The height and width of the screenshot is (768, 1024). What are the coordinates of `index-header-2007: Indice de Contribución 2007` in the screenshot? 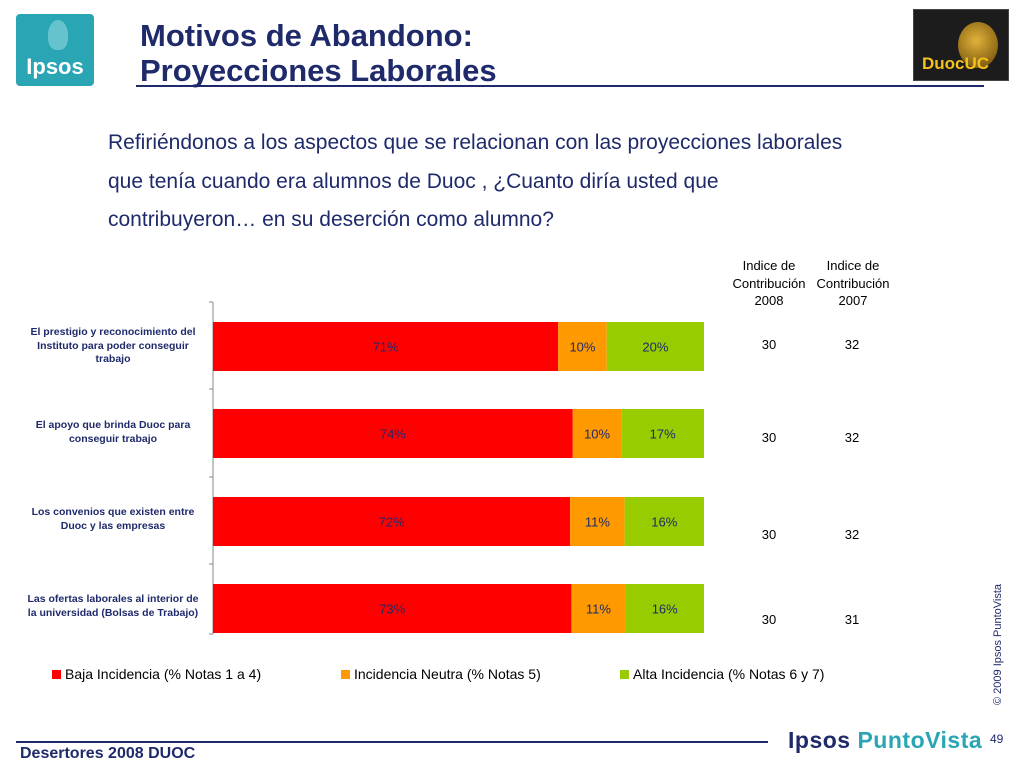 It's located at (853, 283).